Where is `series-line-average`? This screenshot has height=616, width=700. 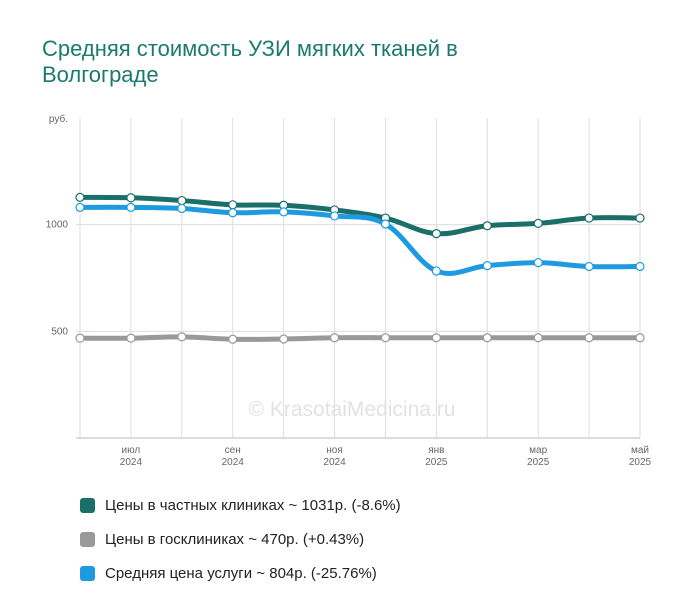
series-line-average is located at coordinates (360, 240).